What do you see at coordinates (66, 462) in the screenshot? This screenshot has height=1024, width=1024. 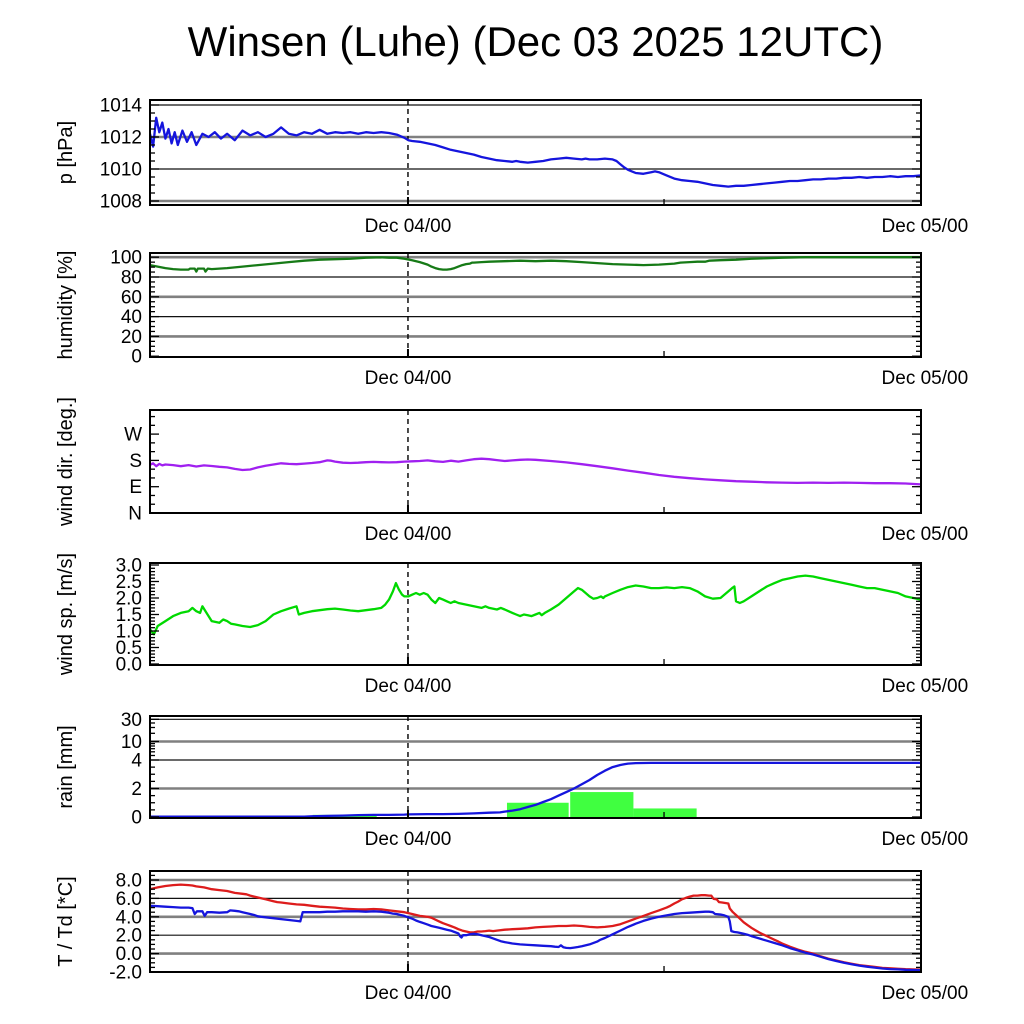 I see `y-axis-label-wind-direction: wind dir. [deg.]` at bounding box center [66, 462].